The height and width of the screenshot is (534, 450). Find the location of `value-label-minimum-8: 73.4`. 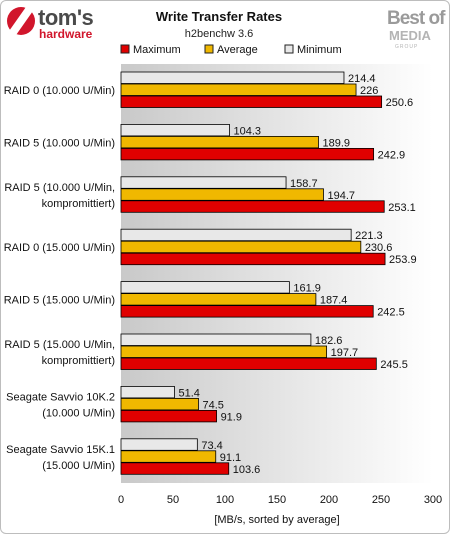

value-label-minimum-8: 73.4 is located at coordinates (211, 446).